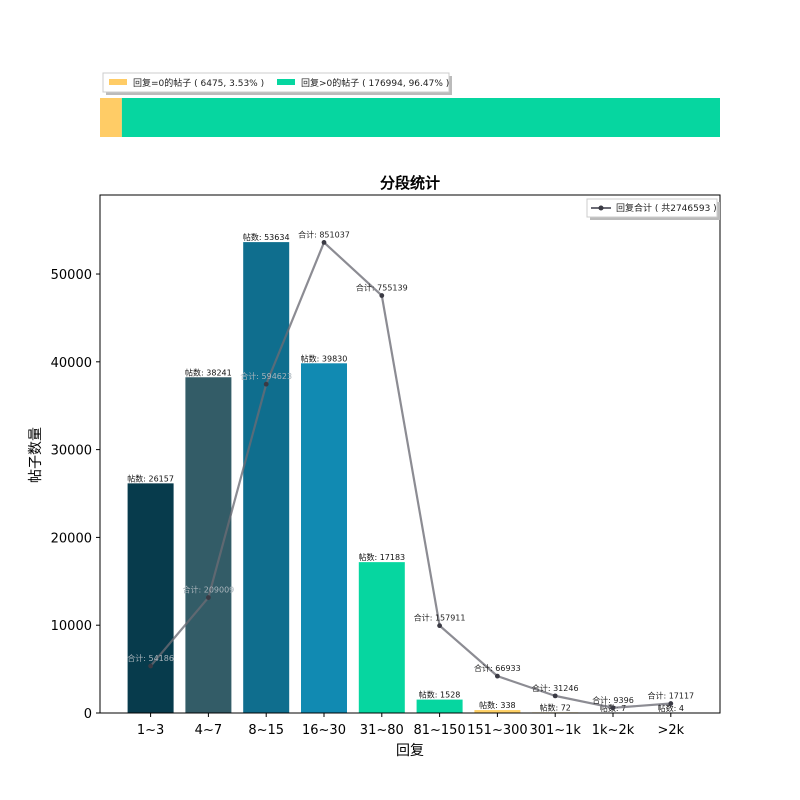 Image resolution: width=800 pixels, height=800 pixels. Describe the element at coordinates (440, 618) in the screenshot. I see `line-value-label: 合计: 157911` at that location.